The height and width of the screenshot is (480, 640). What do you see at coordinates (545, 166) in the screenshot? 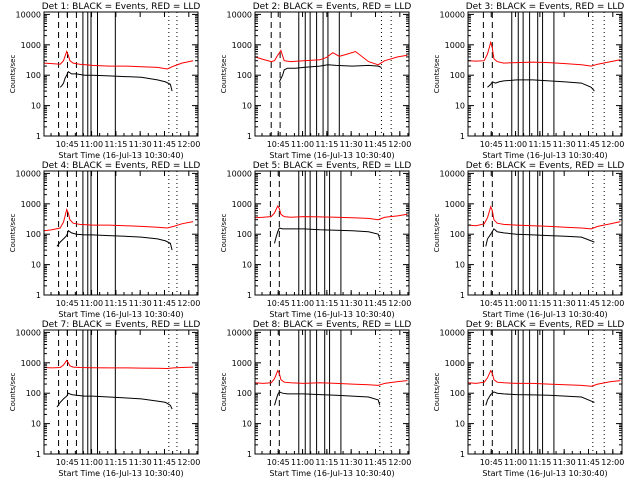
I see `panel-title: Det 6: BLACK = Events, RED = LLD` at bounding box center [545, 166].